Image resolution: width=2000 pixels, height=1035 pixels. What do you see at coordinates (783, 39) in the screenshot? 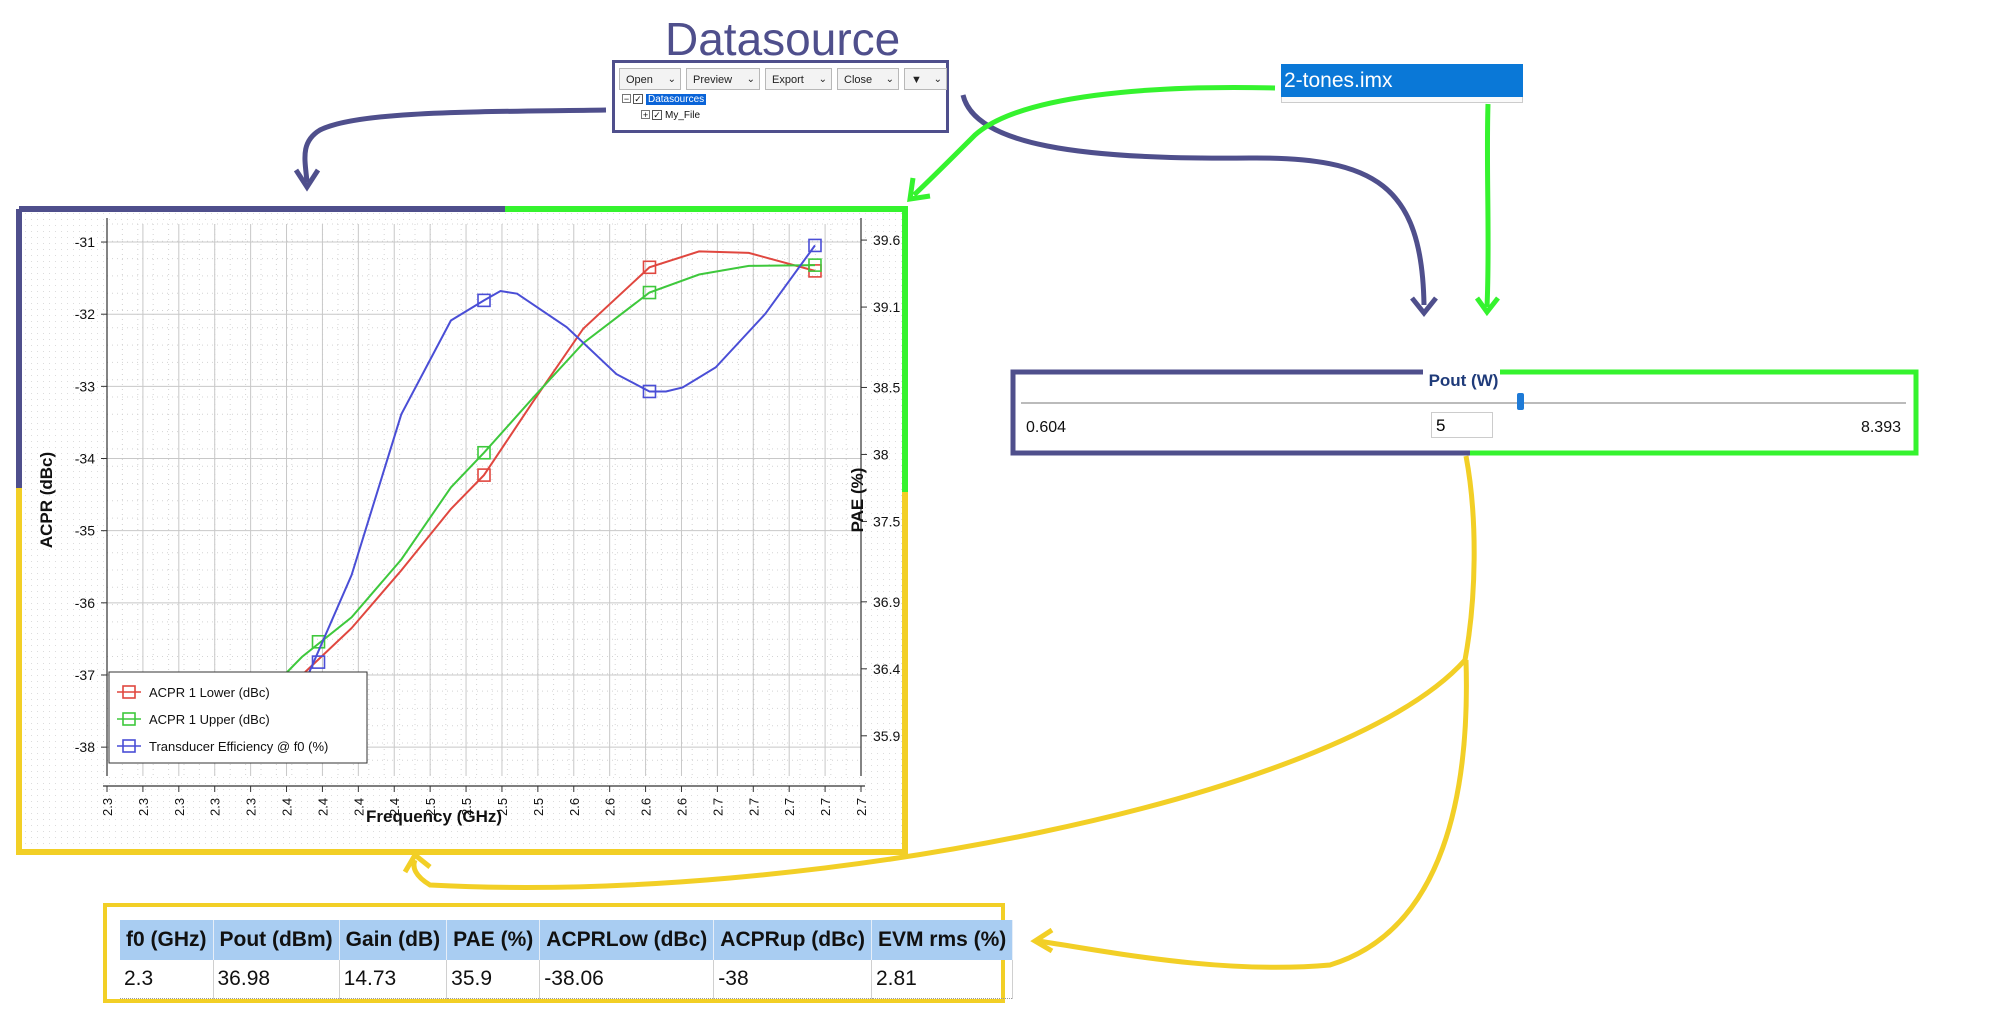
I see `datasource-title: Datasource` at bounding box center [783, 39].